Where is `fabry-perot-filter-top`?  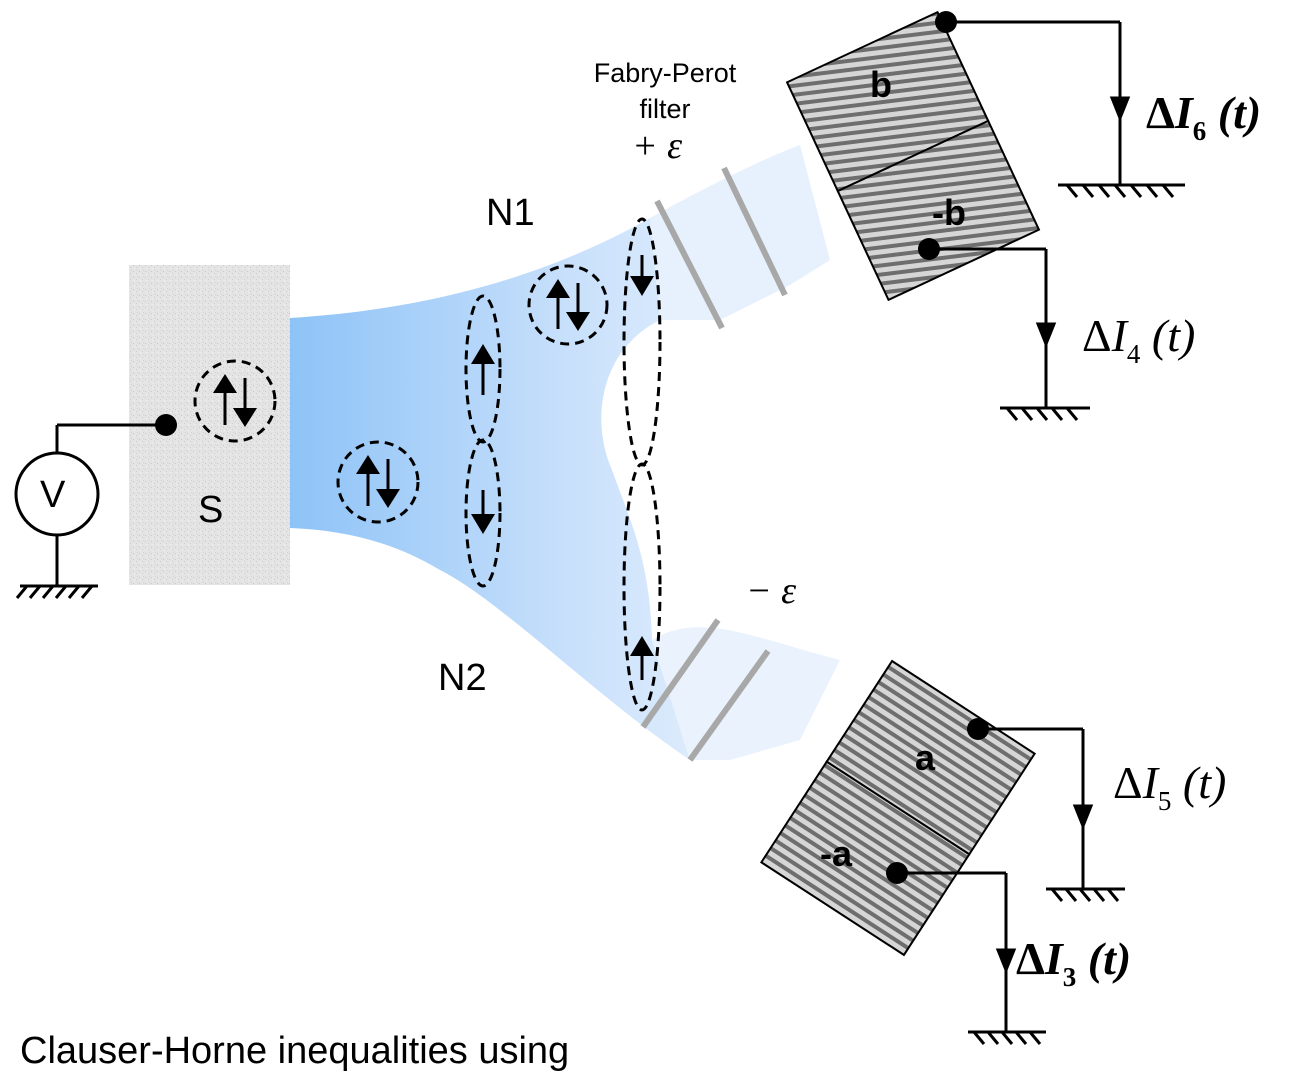 fabry-perot-filter-top is located at coordinates (721, 248).